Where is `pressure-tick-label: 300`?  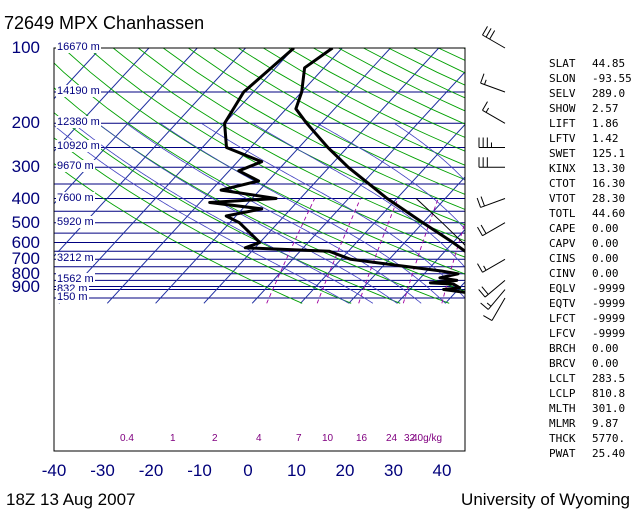 pressure-tick-label: 300 is located at coordinates (25, 167).